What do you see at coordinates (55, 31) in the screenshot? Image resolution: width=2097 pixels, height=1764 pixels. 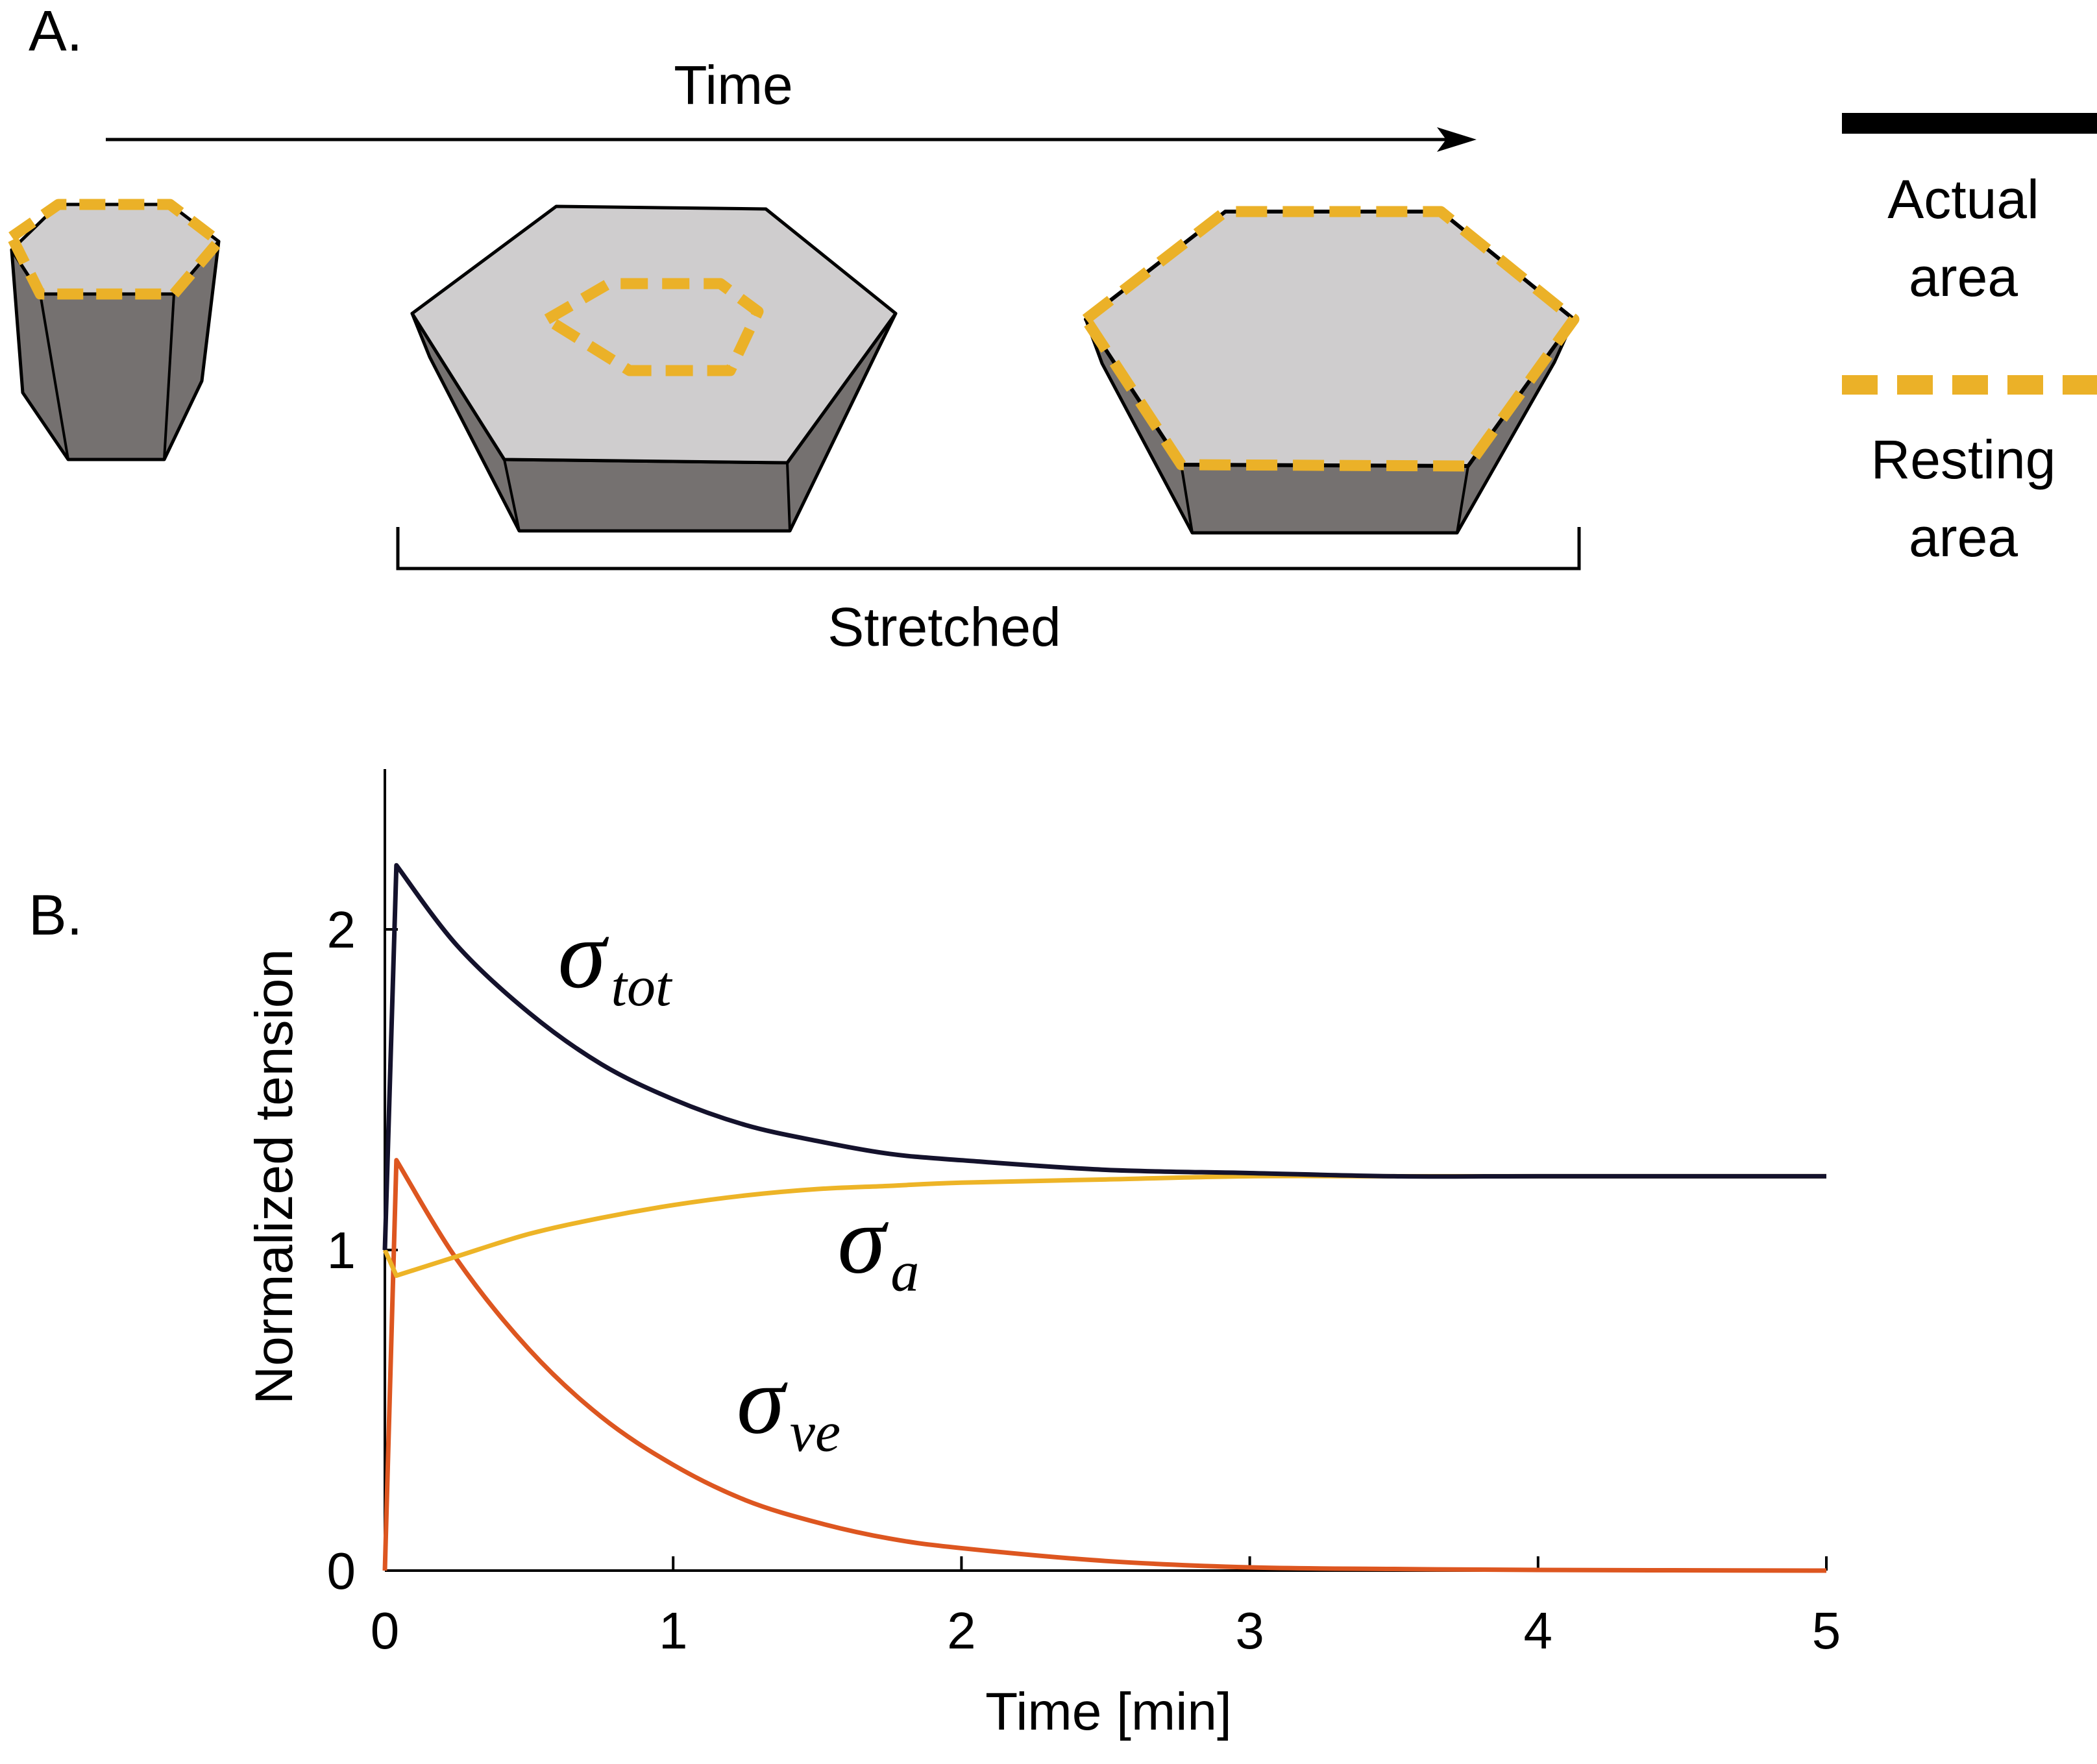 I see `panel-a-label: A.` at bounding box center [55, 31].